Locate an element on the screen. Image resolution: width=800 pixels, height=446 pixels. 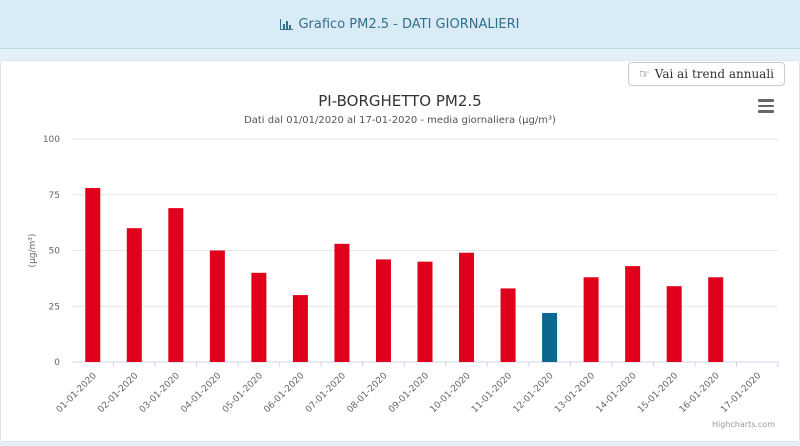
y-tick-label: 25 is located at coordinates (54, 307).